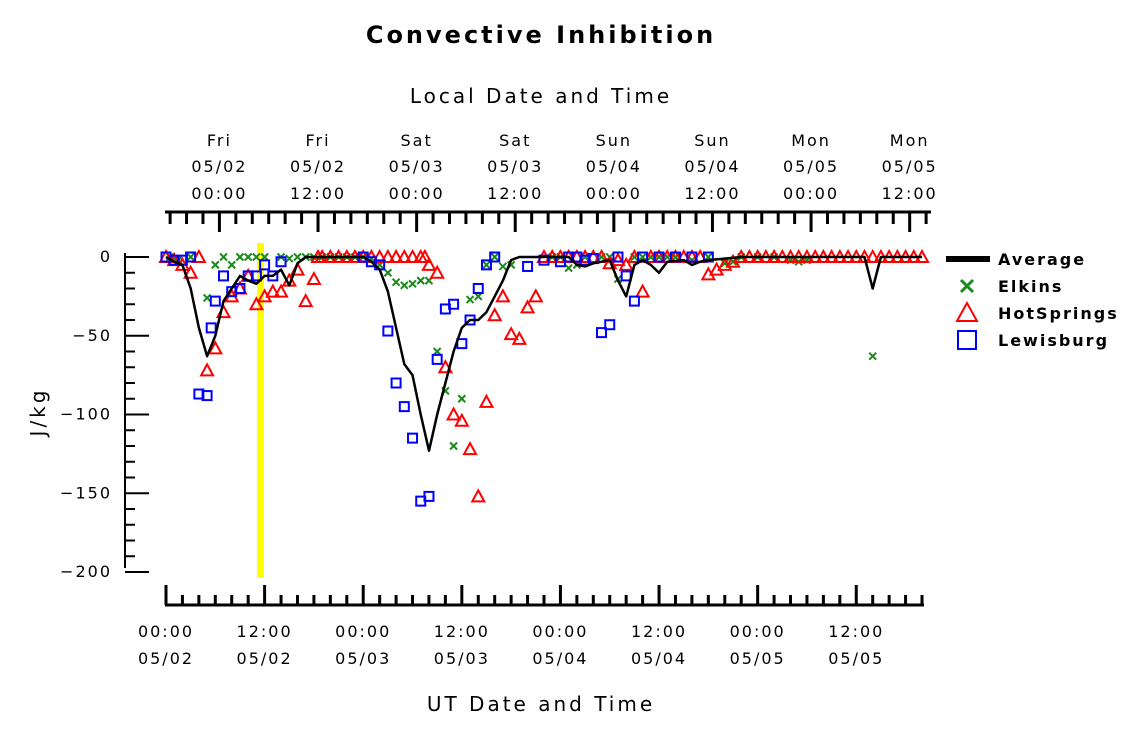 The height and width of the screenshot is (731, 1125). What do you see at coordinates (1030, 286) in the screenshot?
I see `legend-label-elkins: Elkins` at bounding box center [1030, 286].